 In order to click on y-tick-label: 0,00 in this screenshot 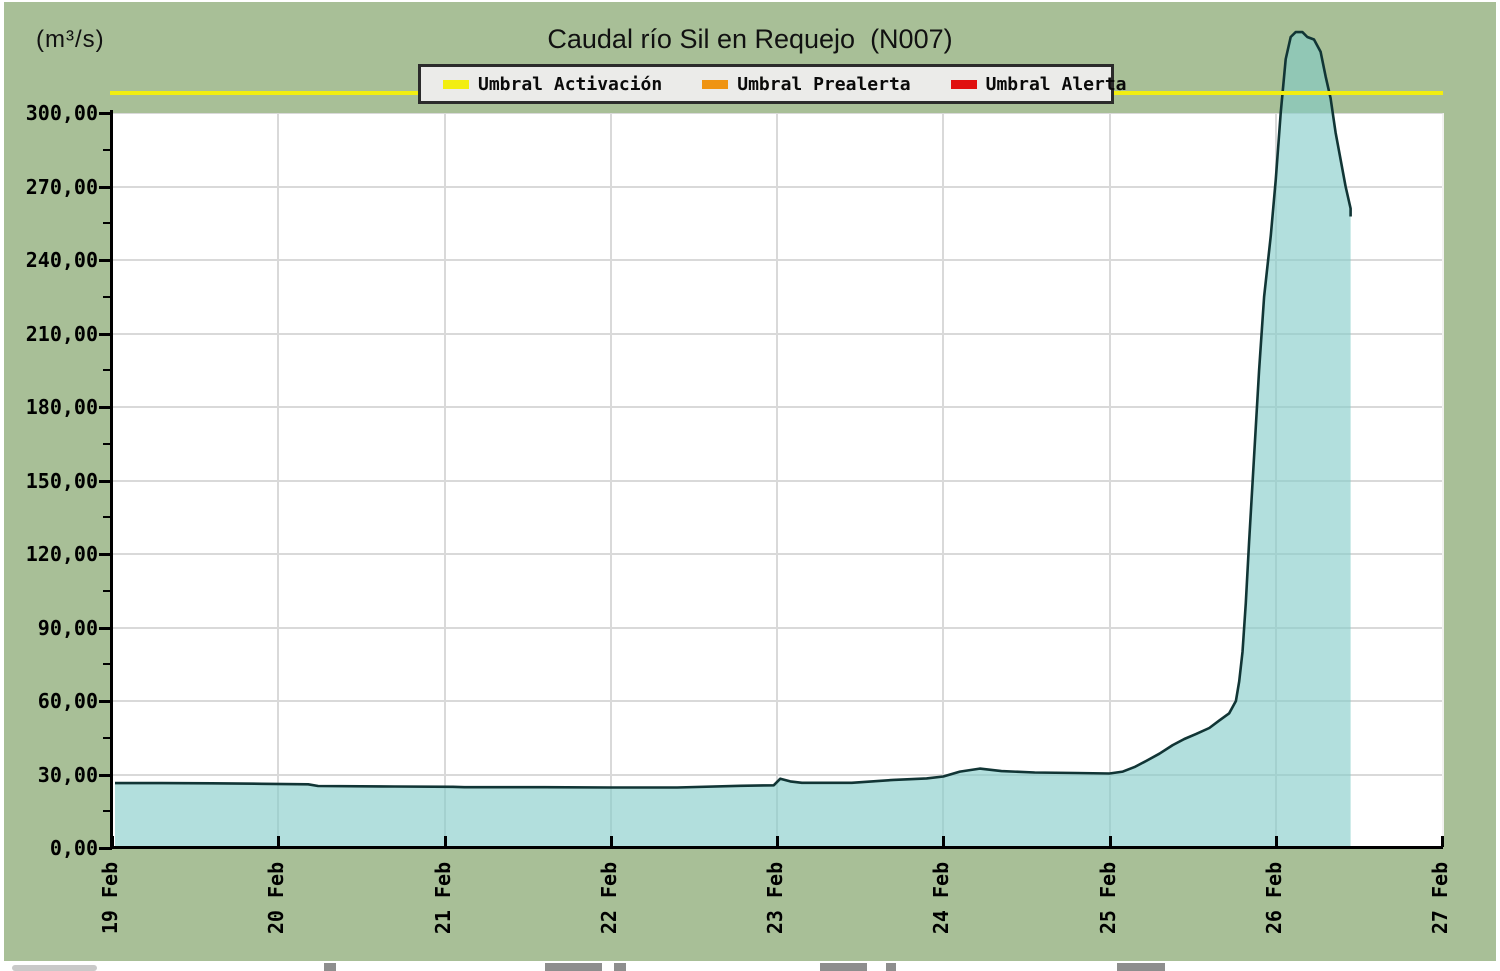, I will do `click(73, 848)`.